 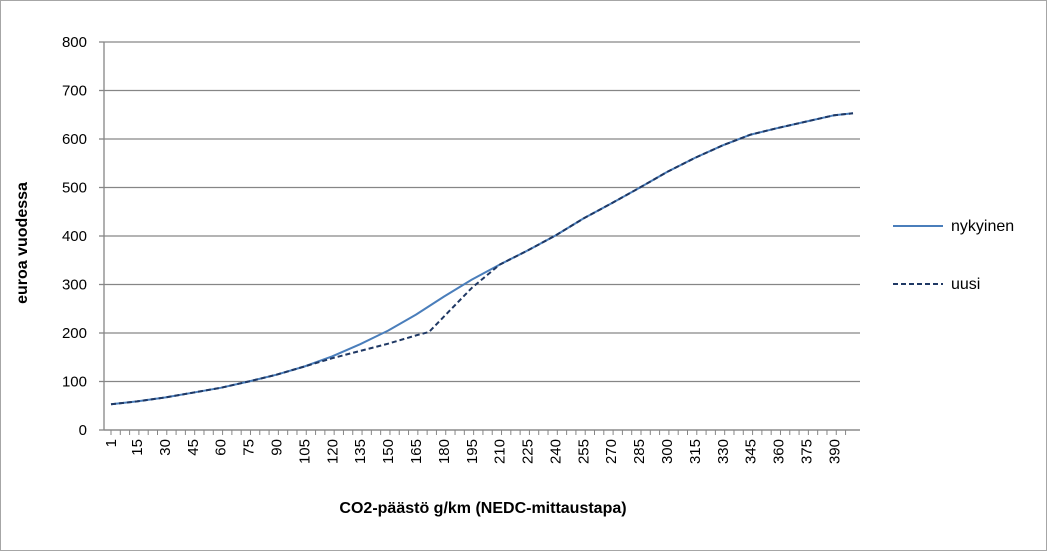 What do you see at coordinates (639, 451) in the screenshot?
I see `x-tick-label: 285` at bounding box center [639, 451].